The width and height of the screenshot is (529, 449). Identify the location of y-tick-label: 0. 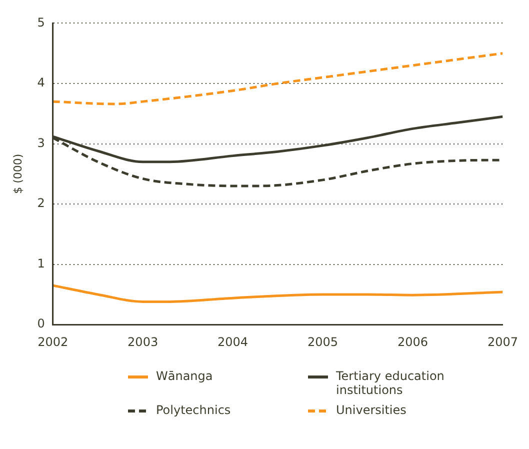
(41, 323).